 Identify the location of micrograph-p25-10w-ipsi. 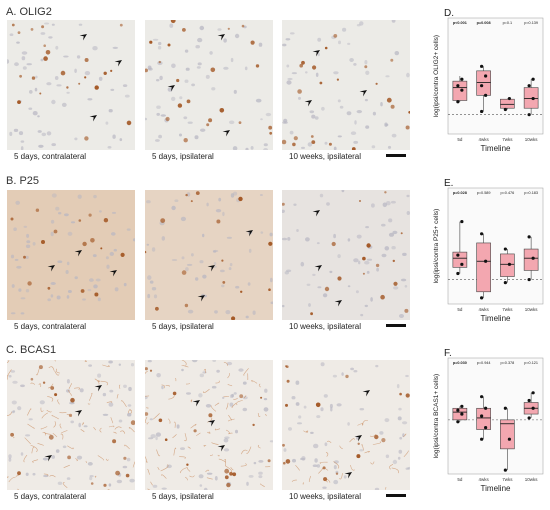
(346, 255).